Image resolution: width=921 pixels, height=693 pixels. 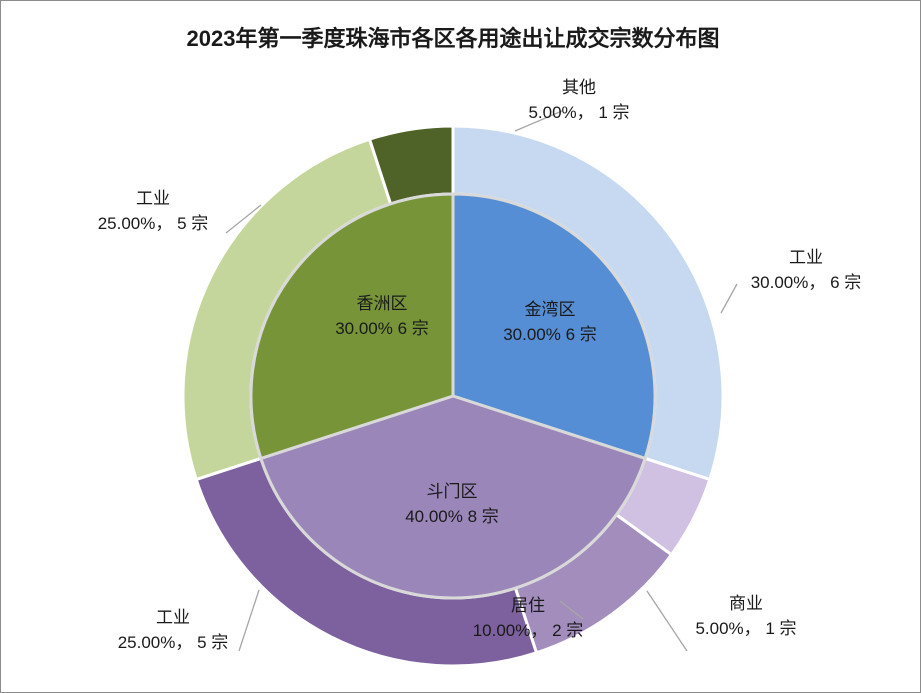 I want to click on outer-label-3: 工业 25.00%， 5 宗, so click(x=173, y=630).